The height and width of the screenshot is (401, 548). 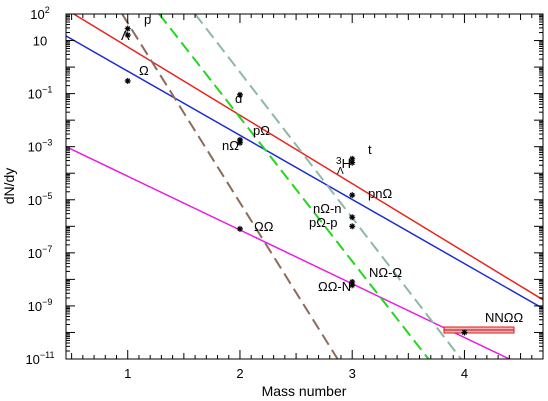 I want to click on y-tick-exponent: −11, so click(x=47, y=355).